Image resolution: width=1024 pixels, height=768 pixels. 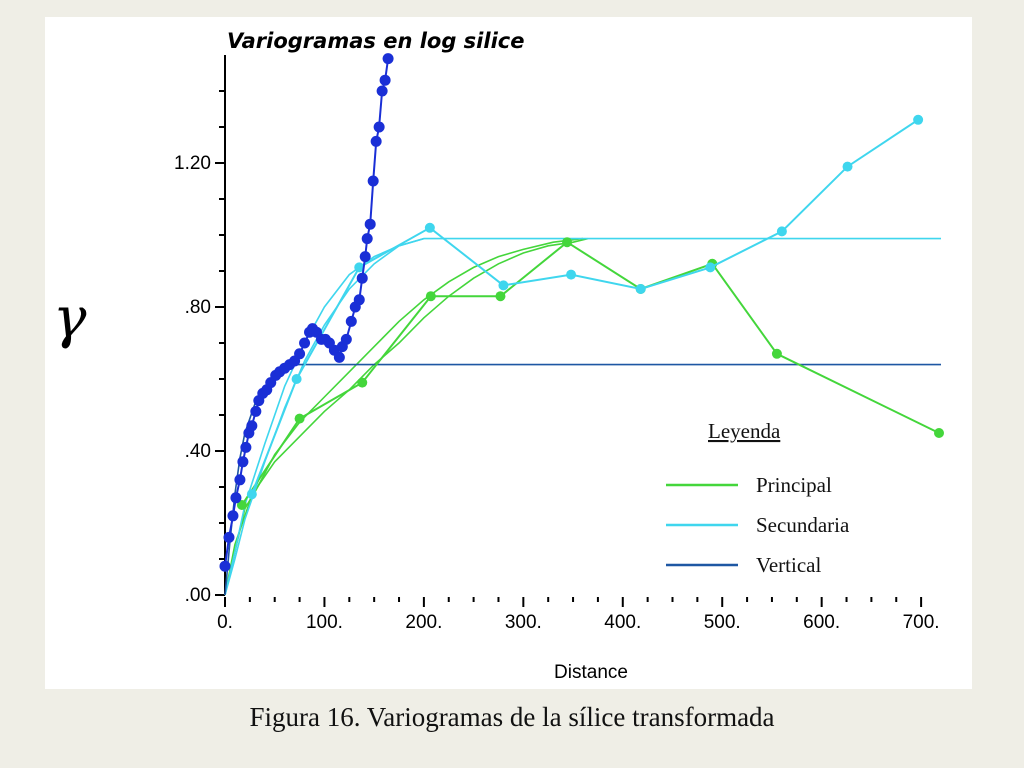 What do you see at coordinates (803, 525) in the screenshot?
I see `legend-label: Secundaria` at bounding box center [803, 525].